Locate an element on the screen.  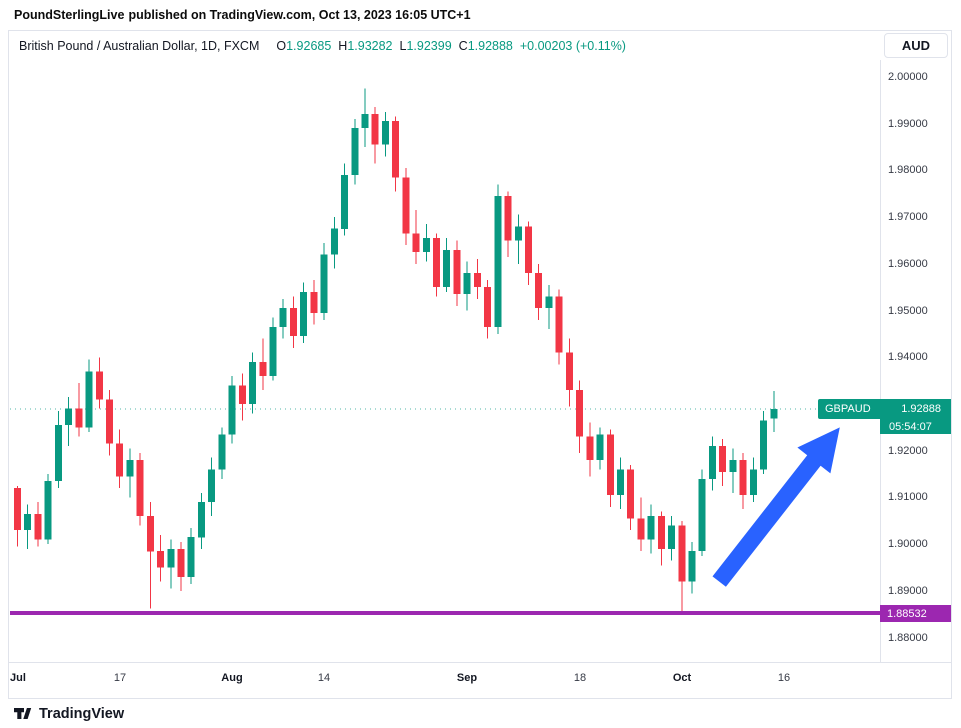
arrow-annotation is located at coordinates (776, 507).